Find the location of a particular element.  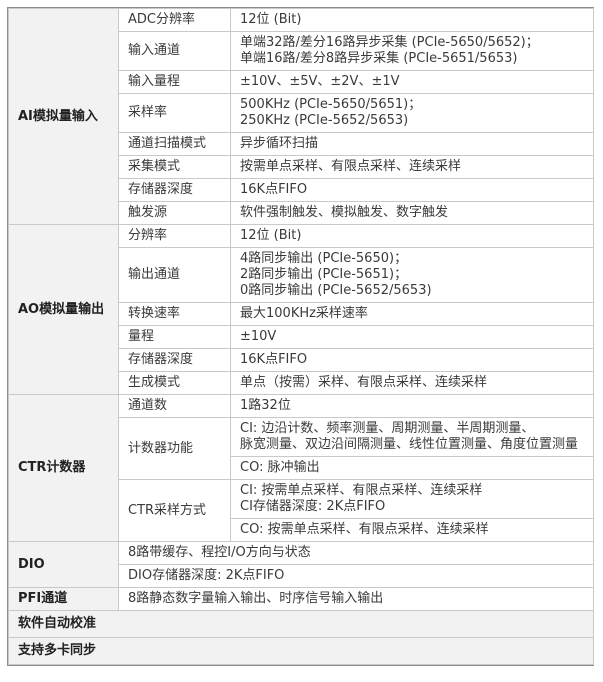

table-row: DIO 8路带缓存、程控I/O方向与状态 is located at coordinates (301, 564).